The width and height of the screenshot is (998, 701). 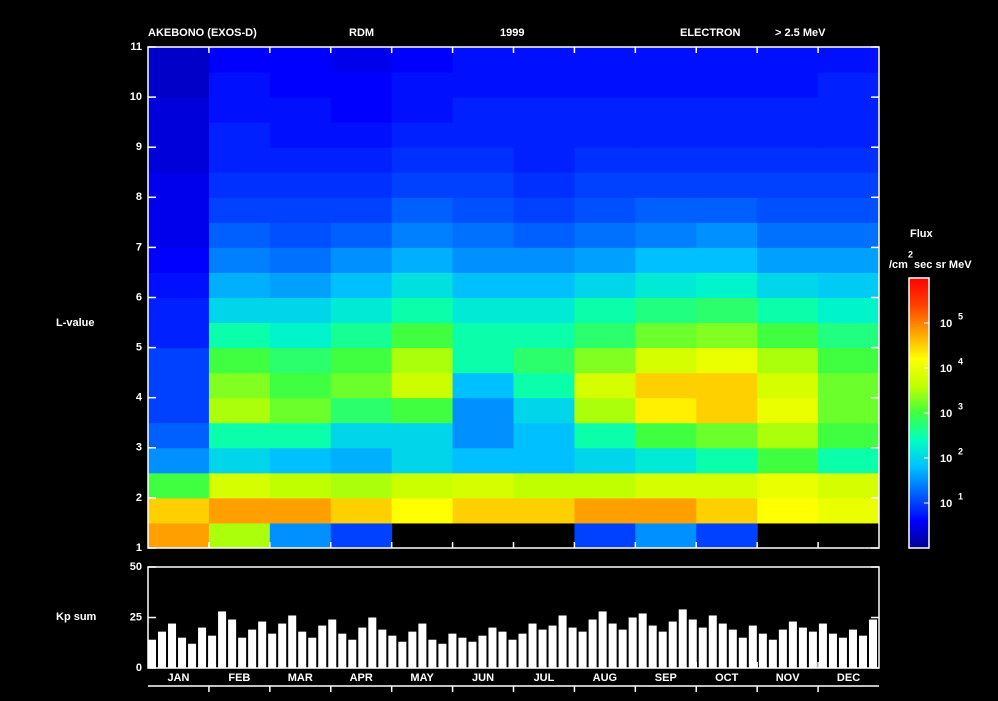 What do you see at coordinates (136, 47) in the screenshot?
I see `y-tick-label: 11` at bounding box center [136, 47].